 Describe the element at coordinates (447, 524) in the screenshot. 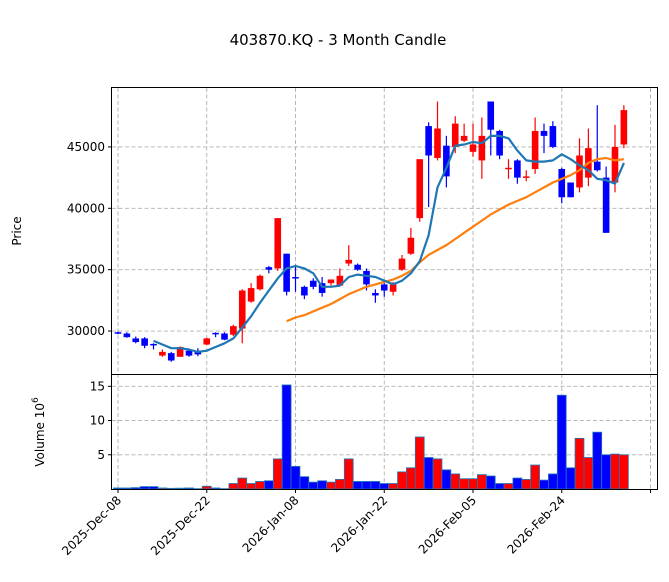

I see `x-tick-label: 2026-Feb-05` at that location.